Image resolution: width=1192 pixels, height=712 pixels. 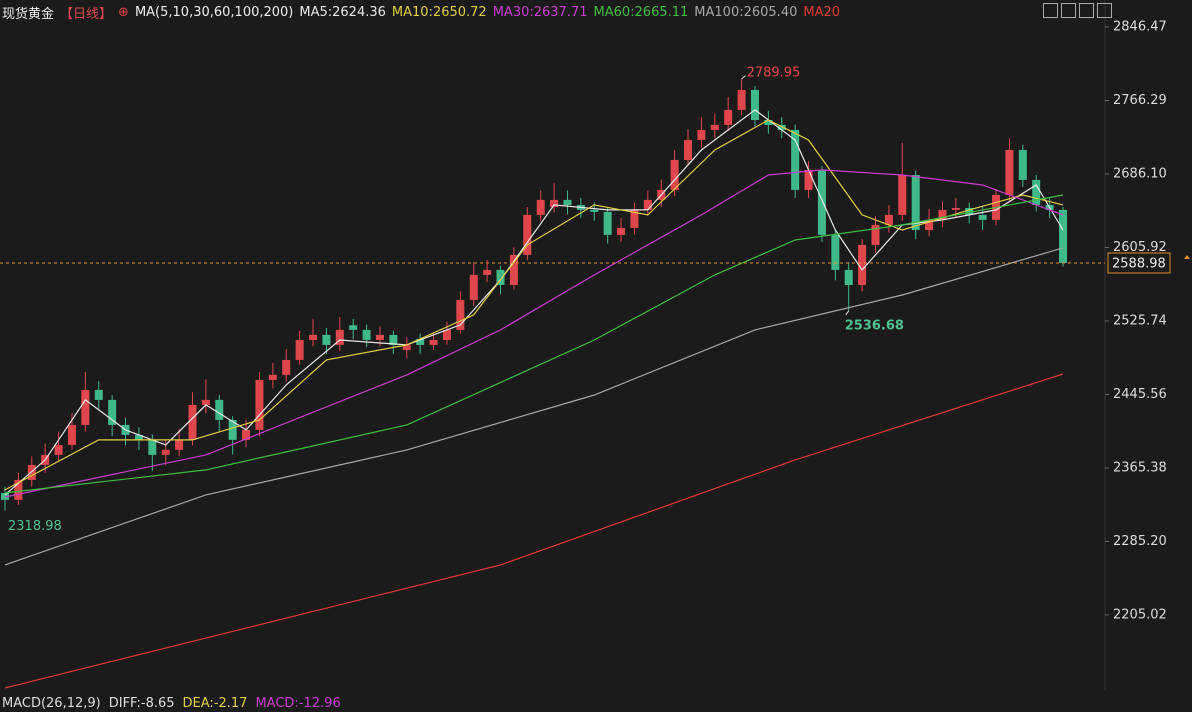 What do you see at coordinates (1140, 320) in the screenshot?
I see `y-tick-label: 2525.74` at bounding box center [1140, 320].